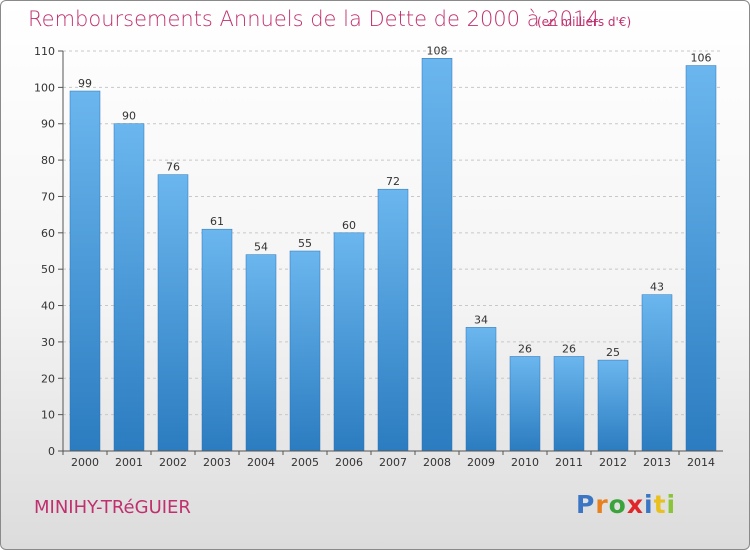 The width and height of the screenshot is (750, 550). I want to click on y-tick-label: 70, so click(48, 196).